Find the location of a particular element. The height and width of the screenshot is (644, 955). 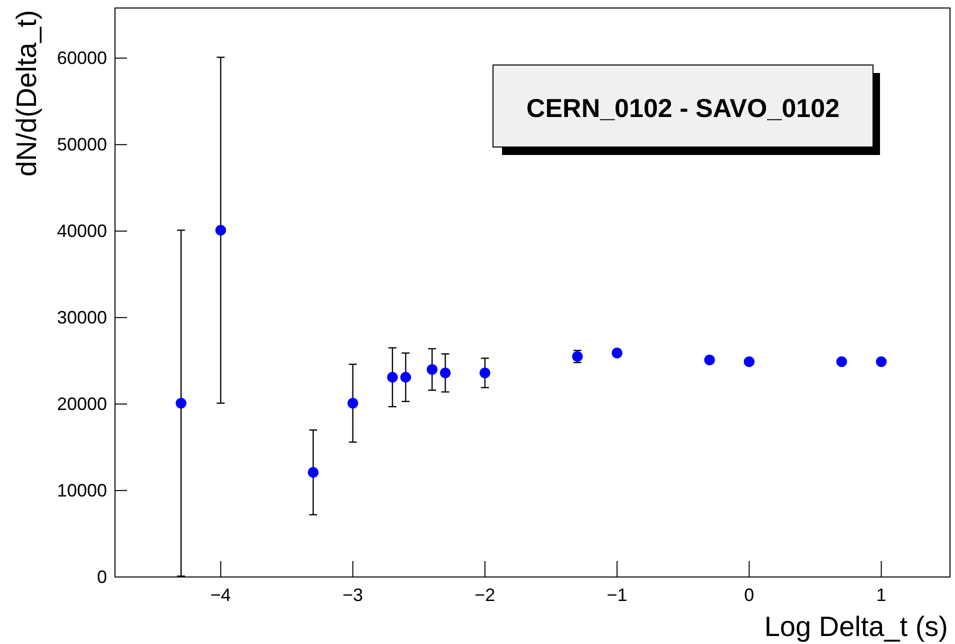

y-tick-label: 60000 is located at coordinates (81, 58).